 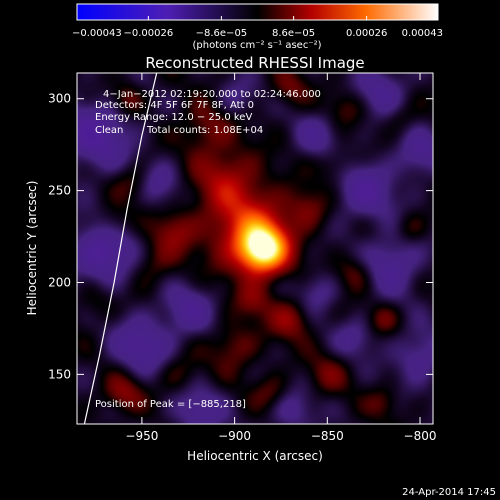 What do you see at coordinates (204, 130) in the screenshot?
I see `annotation-counts: Total counts: 1.08E+04` at bounding box center [204, 130].